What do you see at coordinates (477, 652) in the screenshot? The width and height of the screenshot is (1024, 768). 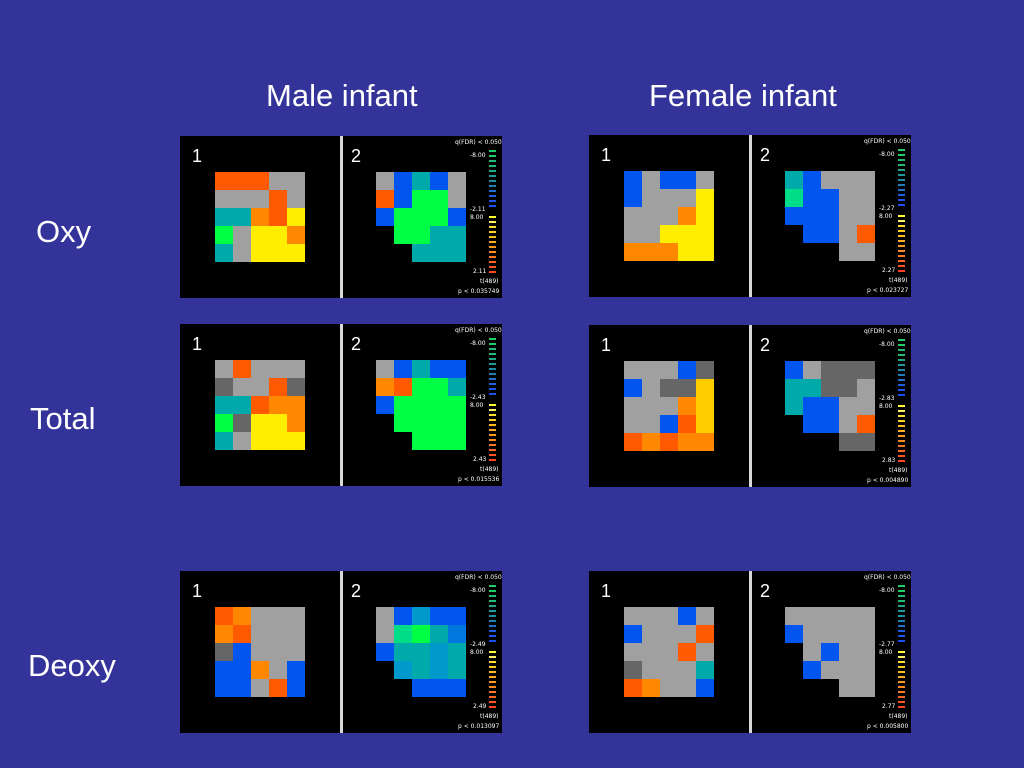 I see `colorbar-pos-max: 8.00` at bounding box center [477, 652].